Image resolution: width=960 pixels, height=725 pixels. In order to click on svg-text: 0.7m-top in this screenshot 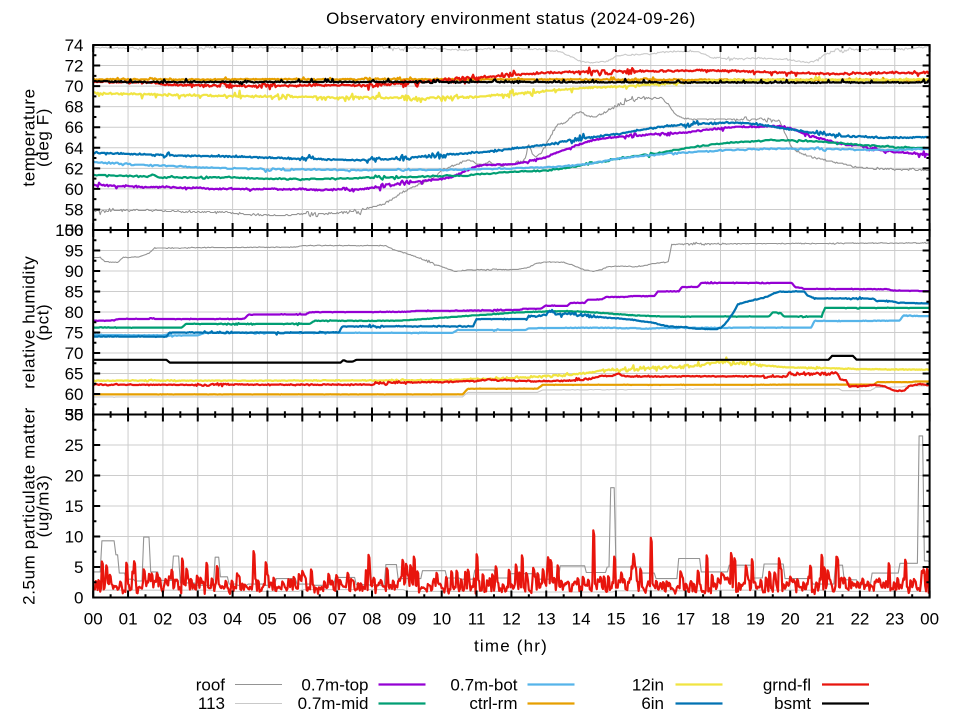, I will do `click(334, 684)`.